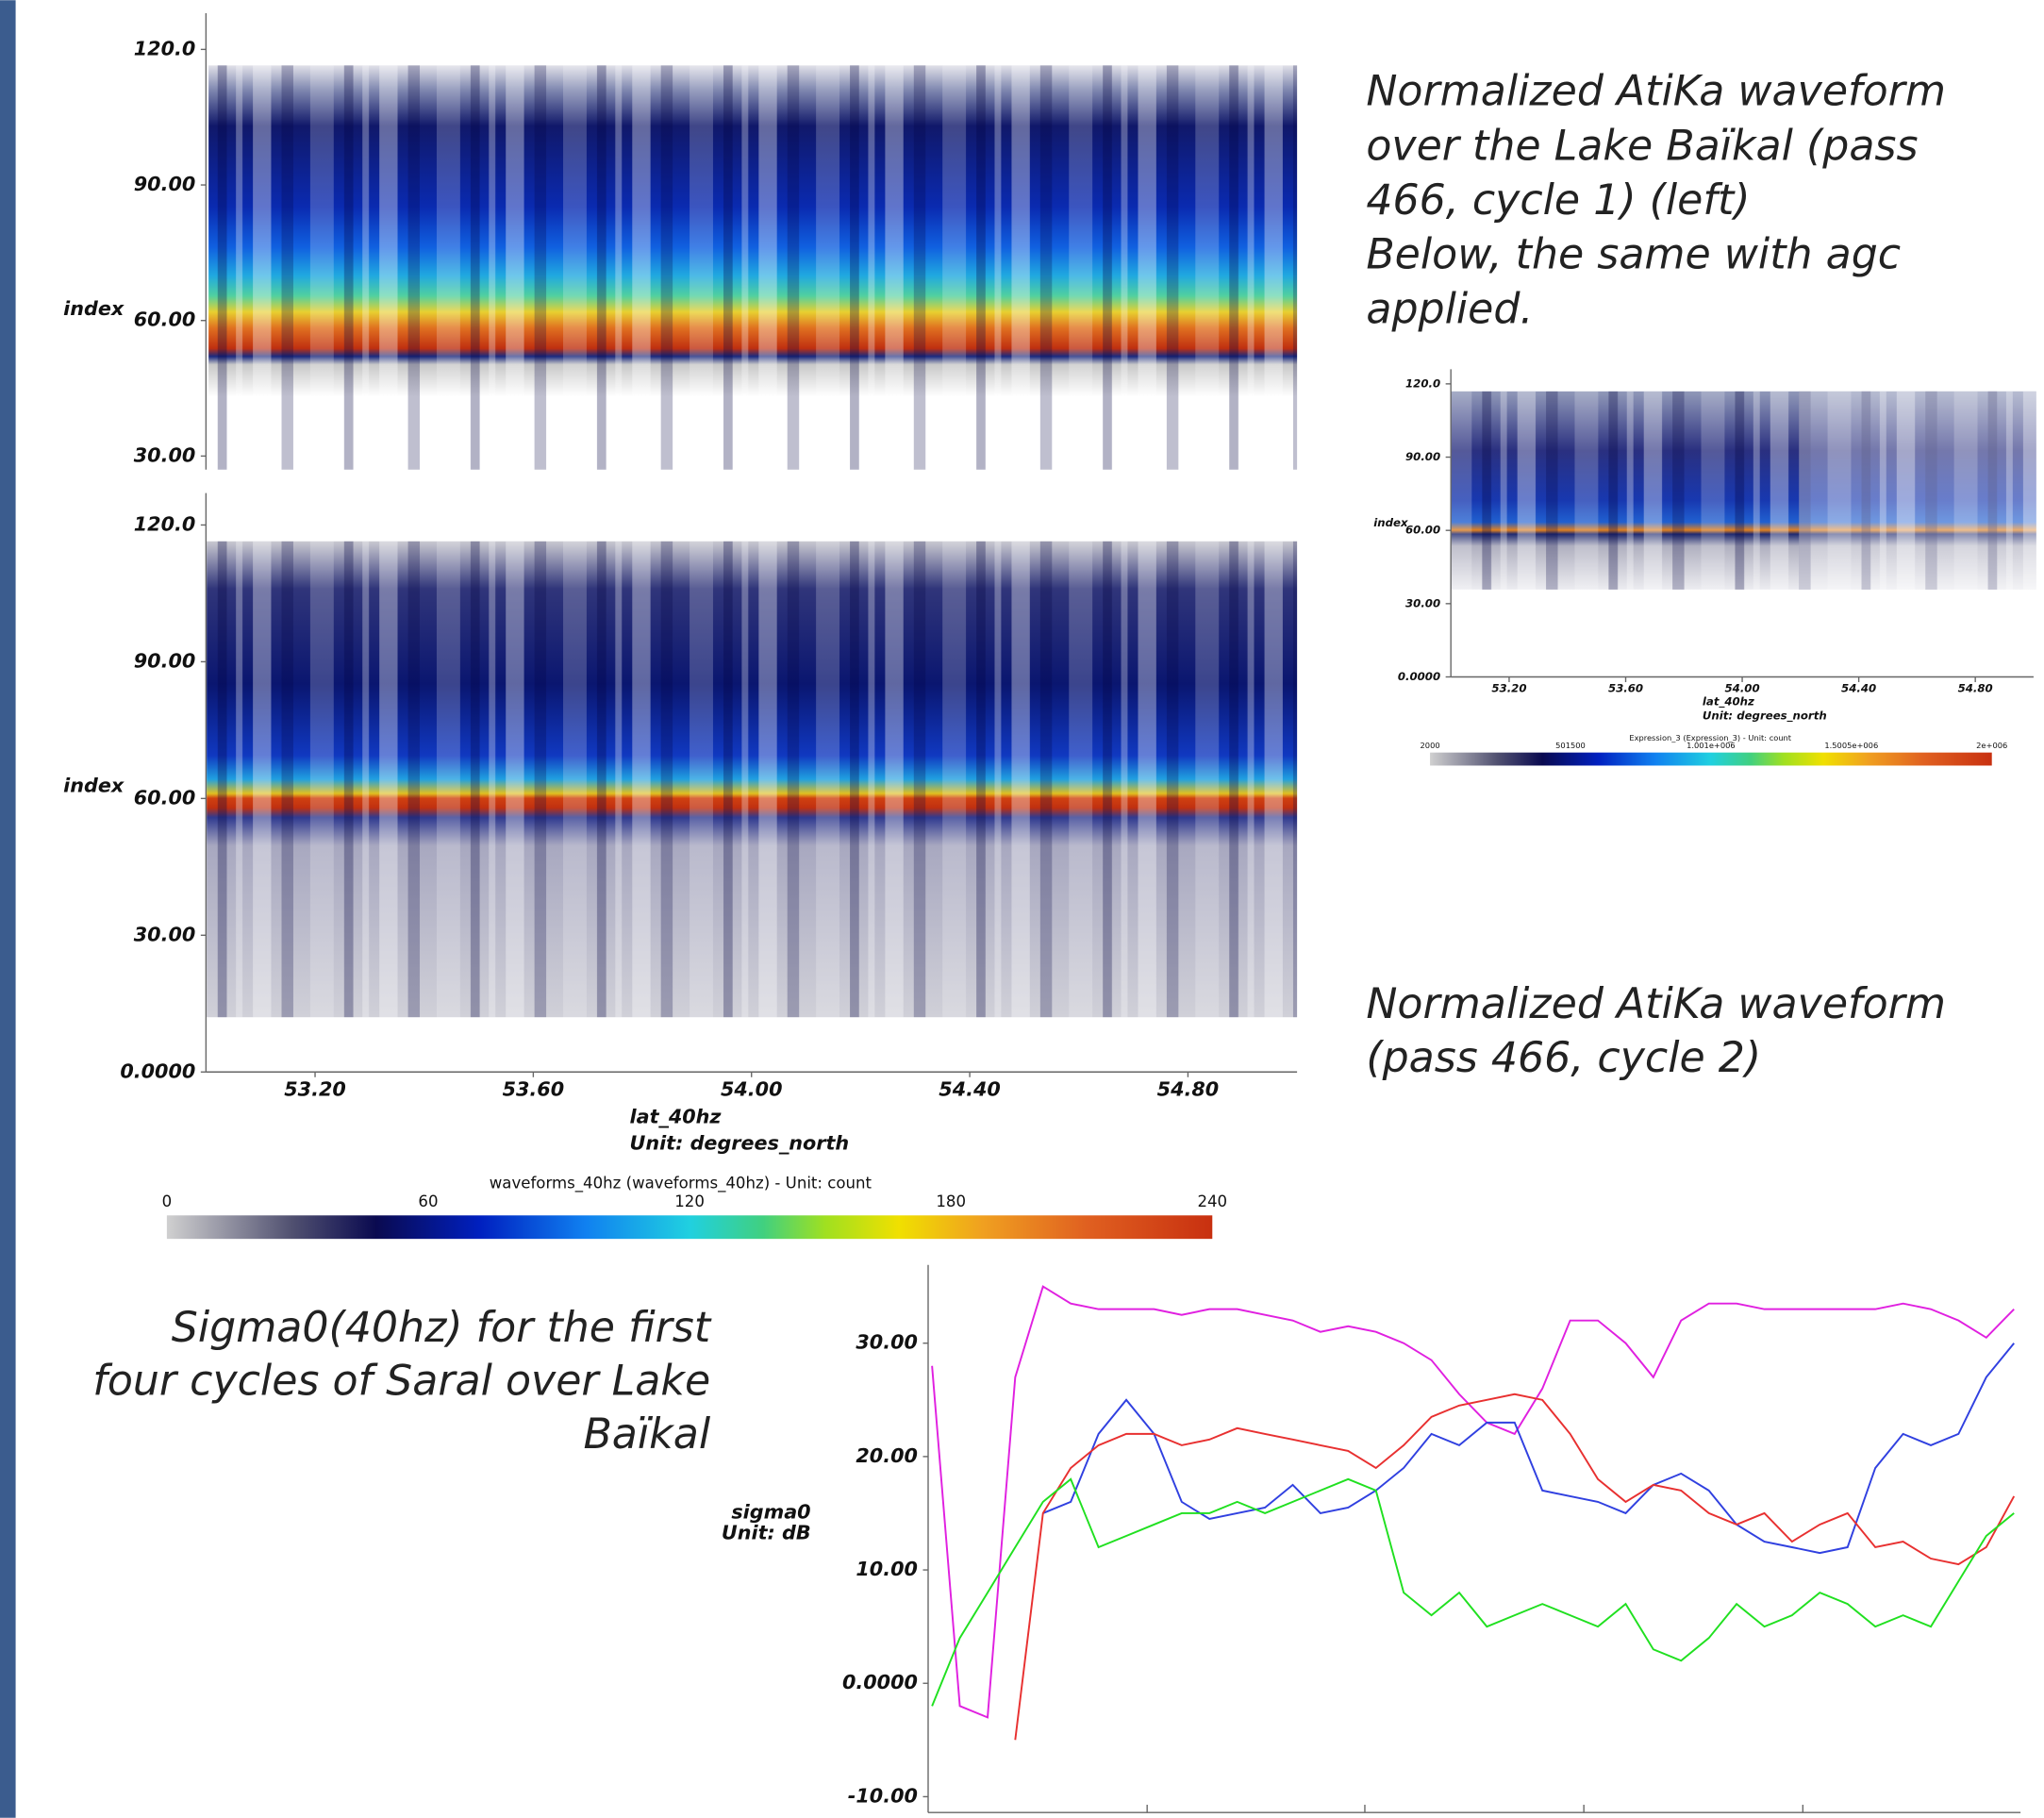  I want to click on colorbar-tick-label: 501500, so click(1571, 745).